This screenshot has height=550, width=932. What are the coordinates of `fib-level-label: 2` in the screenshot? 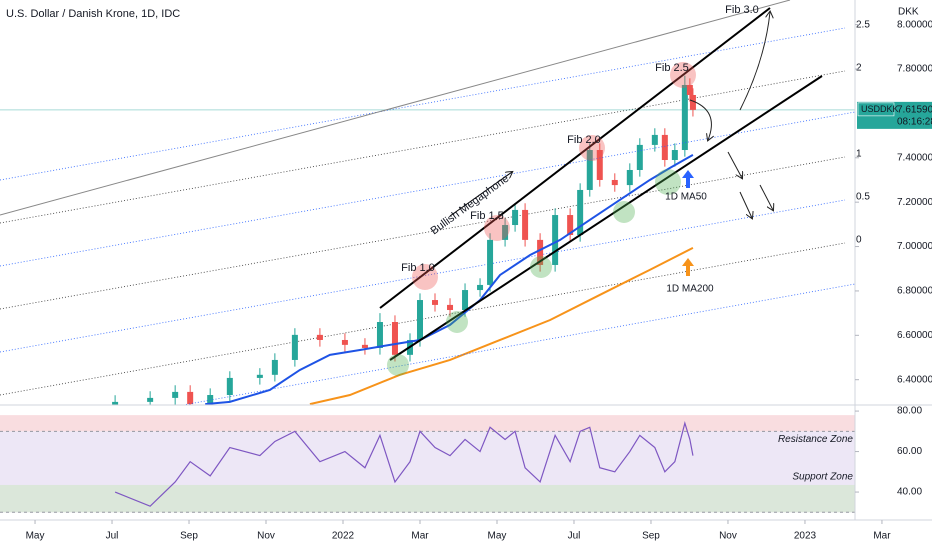 It's located at (859, 68).